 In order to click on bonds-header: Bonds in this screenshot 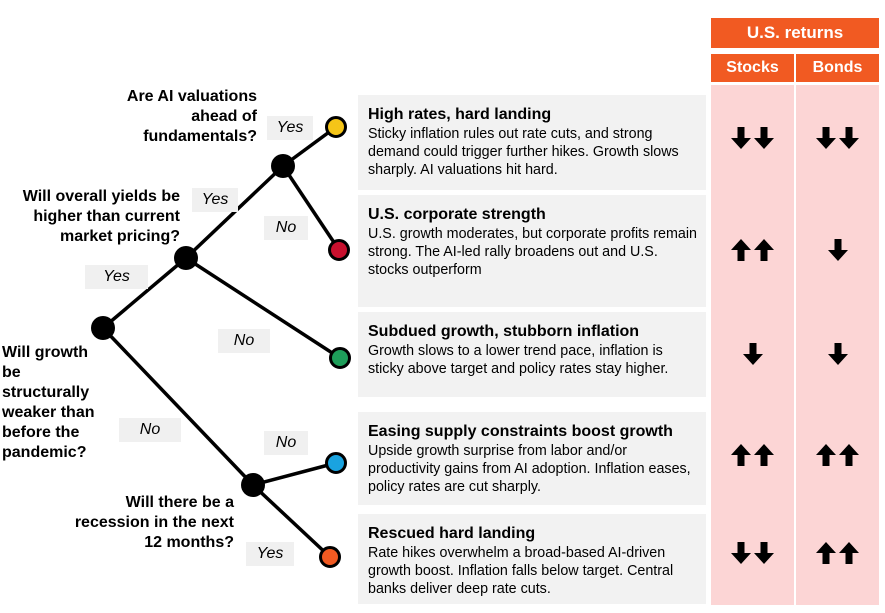, I will do `click(837, 68)`.